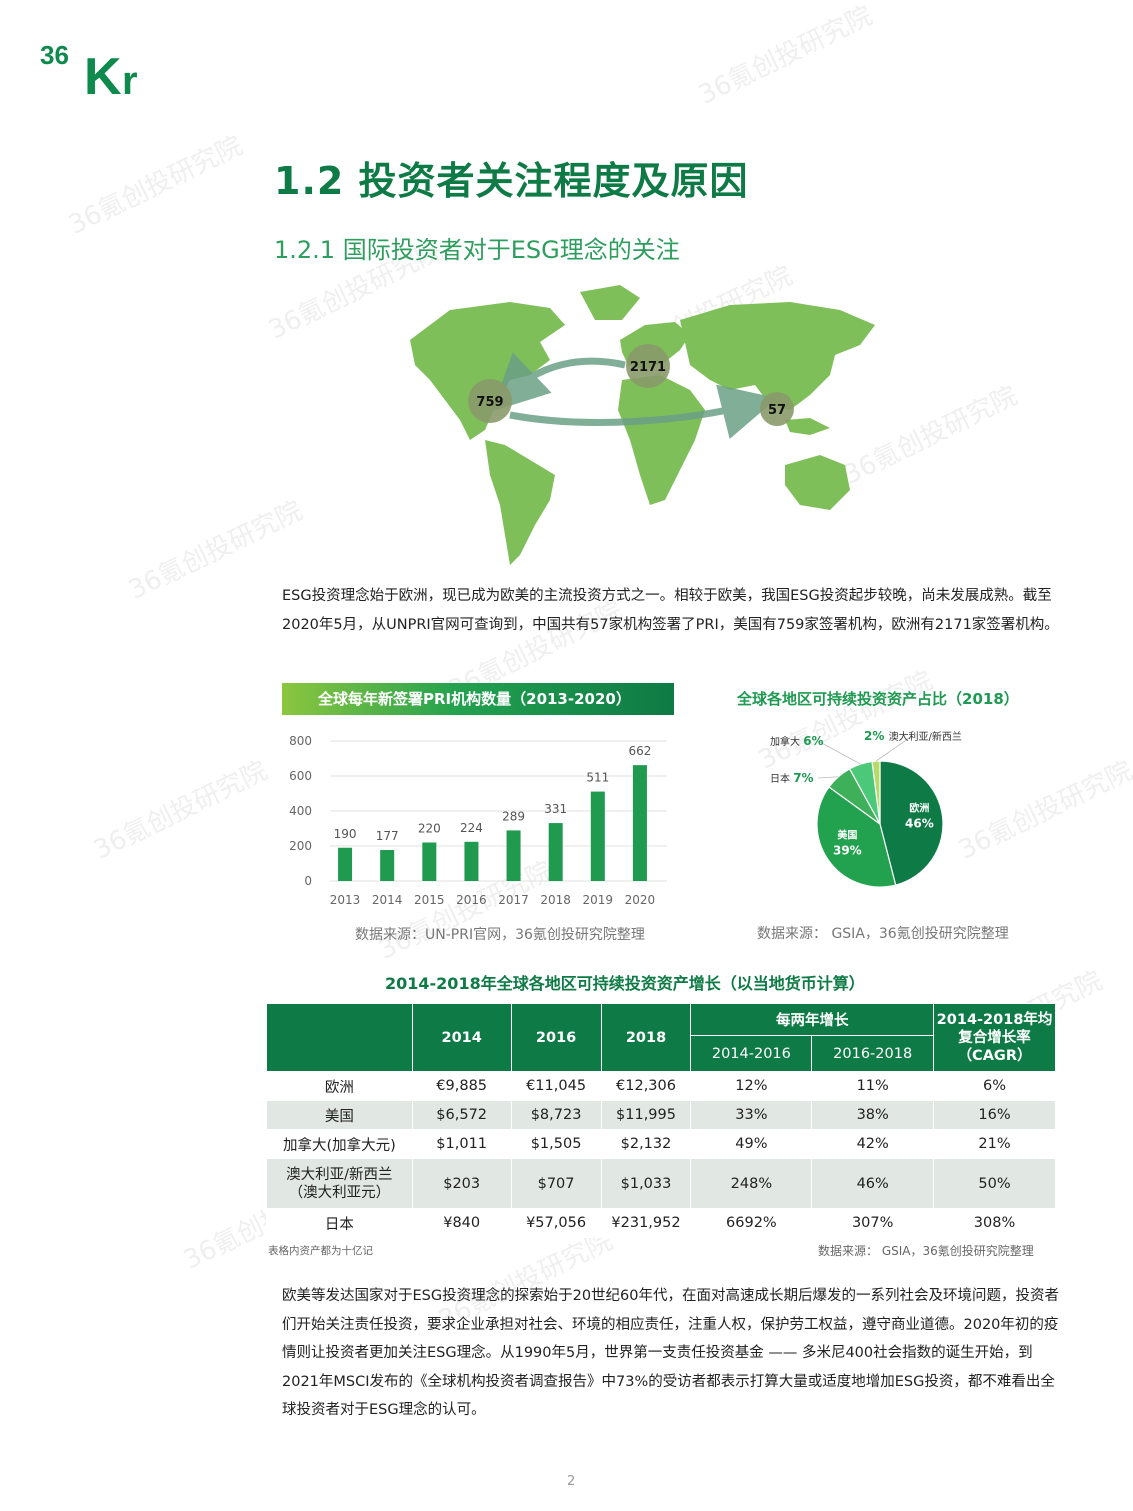  I want to click on cell-region: 欧洲, so click(339, 1086).